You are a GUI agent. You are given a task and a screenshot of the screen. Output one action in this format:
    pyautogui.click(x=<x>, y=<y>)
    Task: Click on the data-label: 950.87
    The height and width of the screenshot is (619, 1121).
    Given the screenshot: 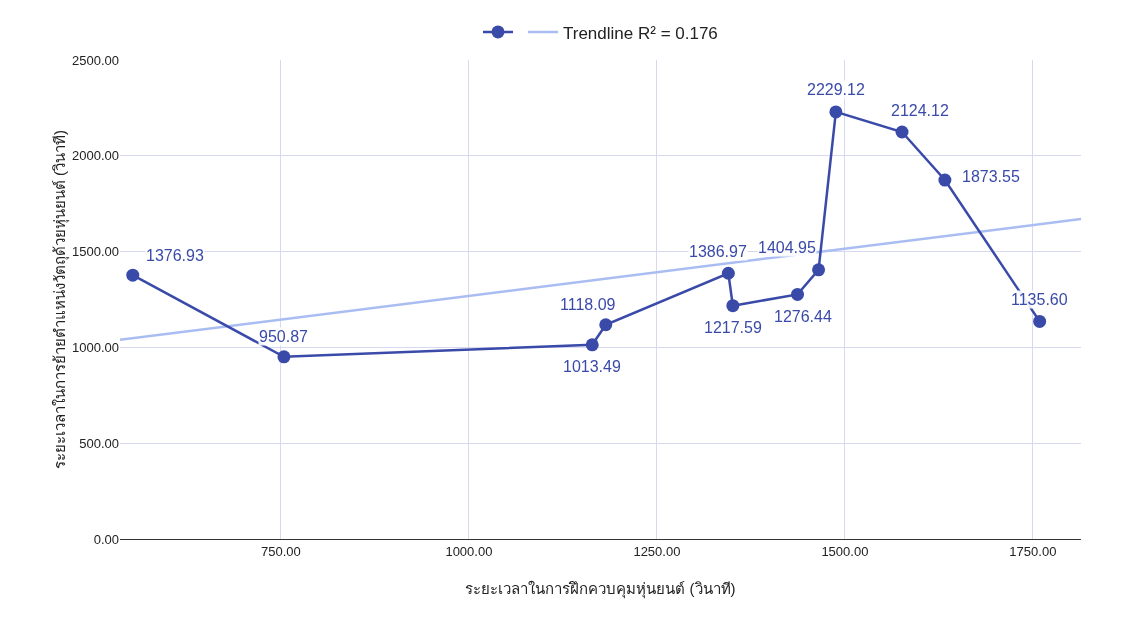 What is the action you would take?
    pyautogui.click(x=284, y=336)
    